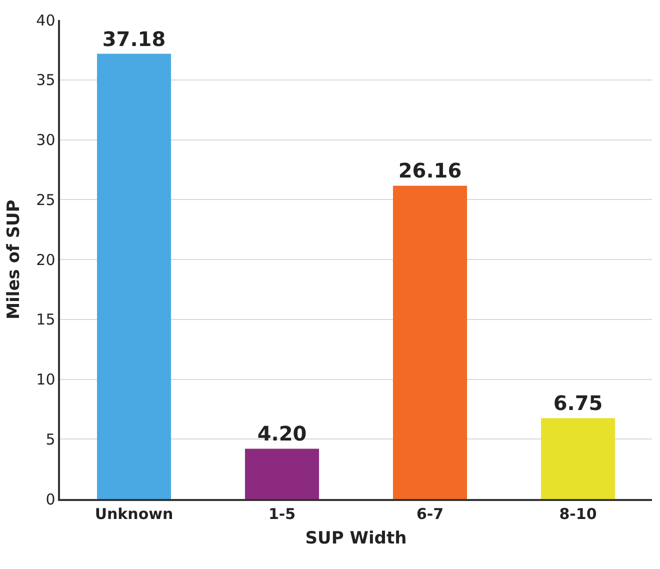  What do you see at coordinates (14, 260) in the screenshot?
I see `y-axis-title: Miles of SUP` at bounding box center [14, 260].